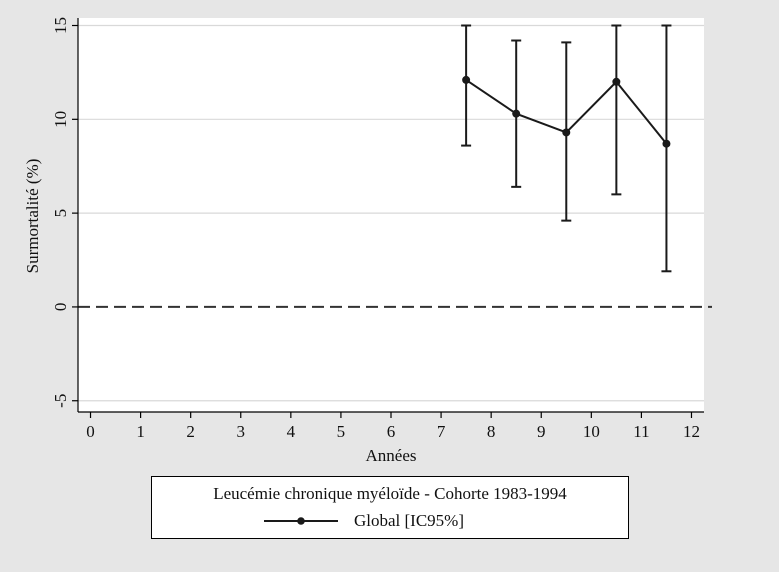 The image size is (779, 572). What do you see at coordinates (541, 431) in the screenshot?
I see `x-tick-label: 9` at bounding box center [541, 431].